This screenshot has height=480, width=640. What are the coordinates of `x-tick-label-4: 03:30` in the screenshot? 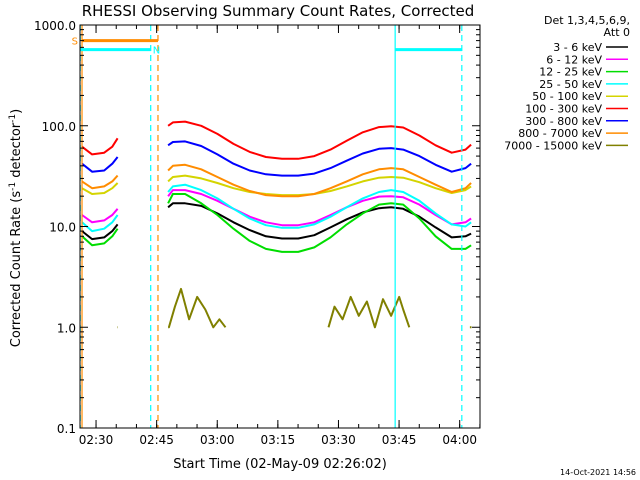 It's located at (338, 440).